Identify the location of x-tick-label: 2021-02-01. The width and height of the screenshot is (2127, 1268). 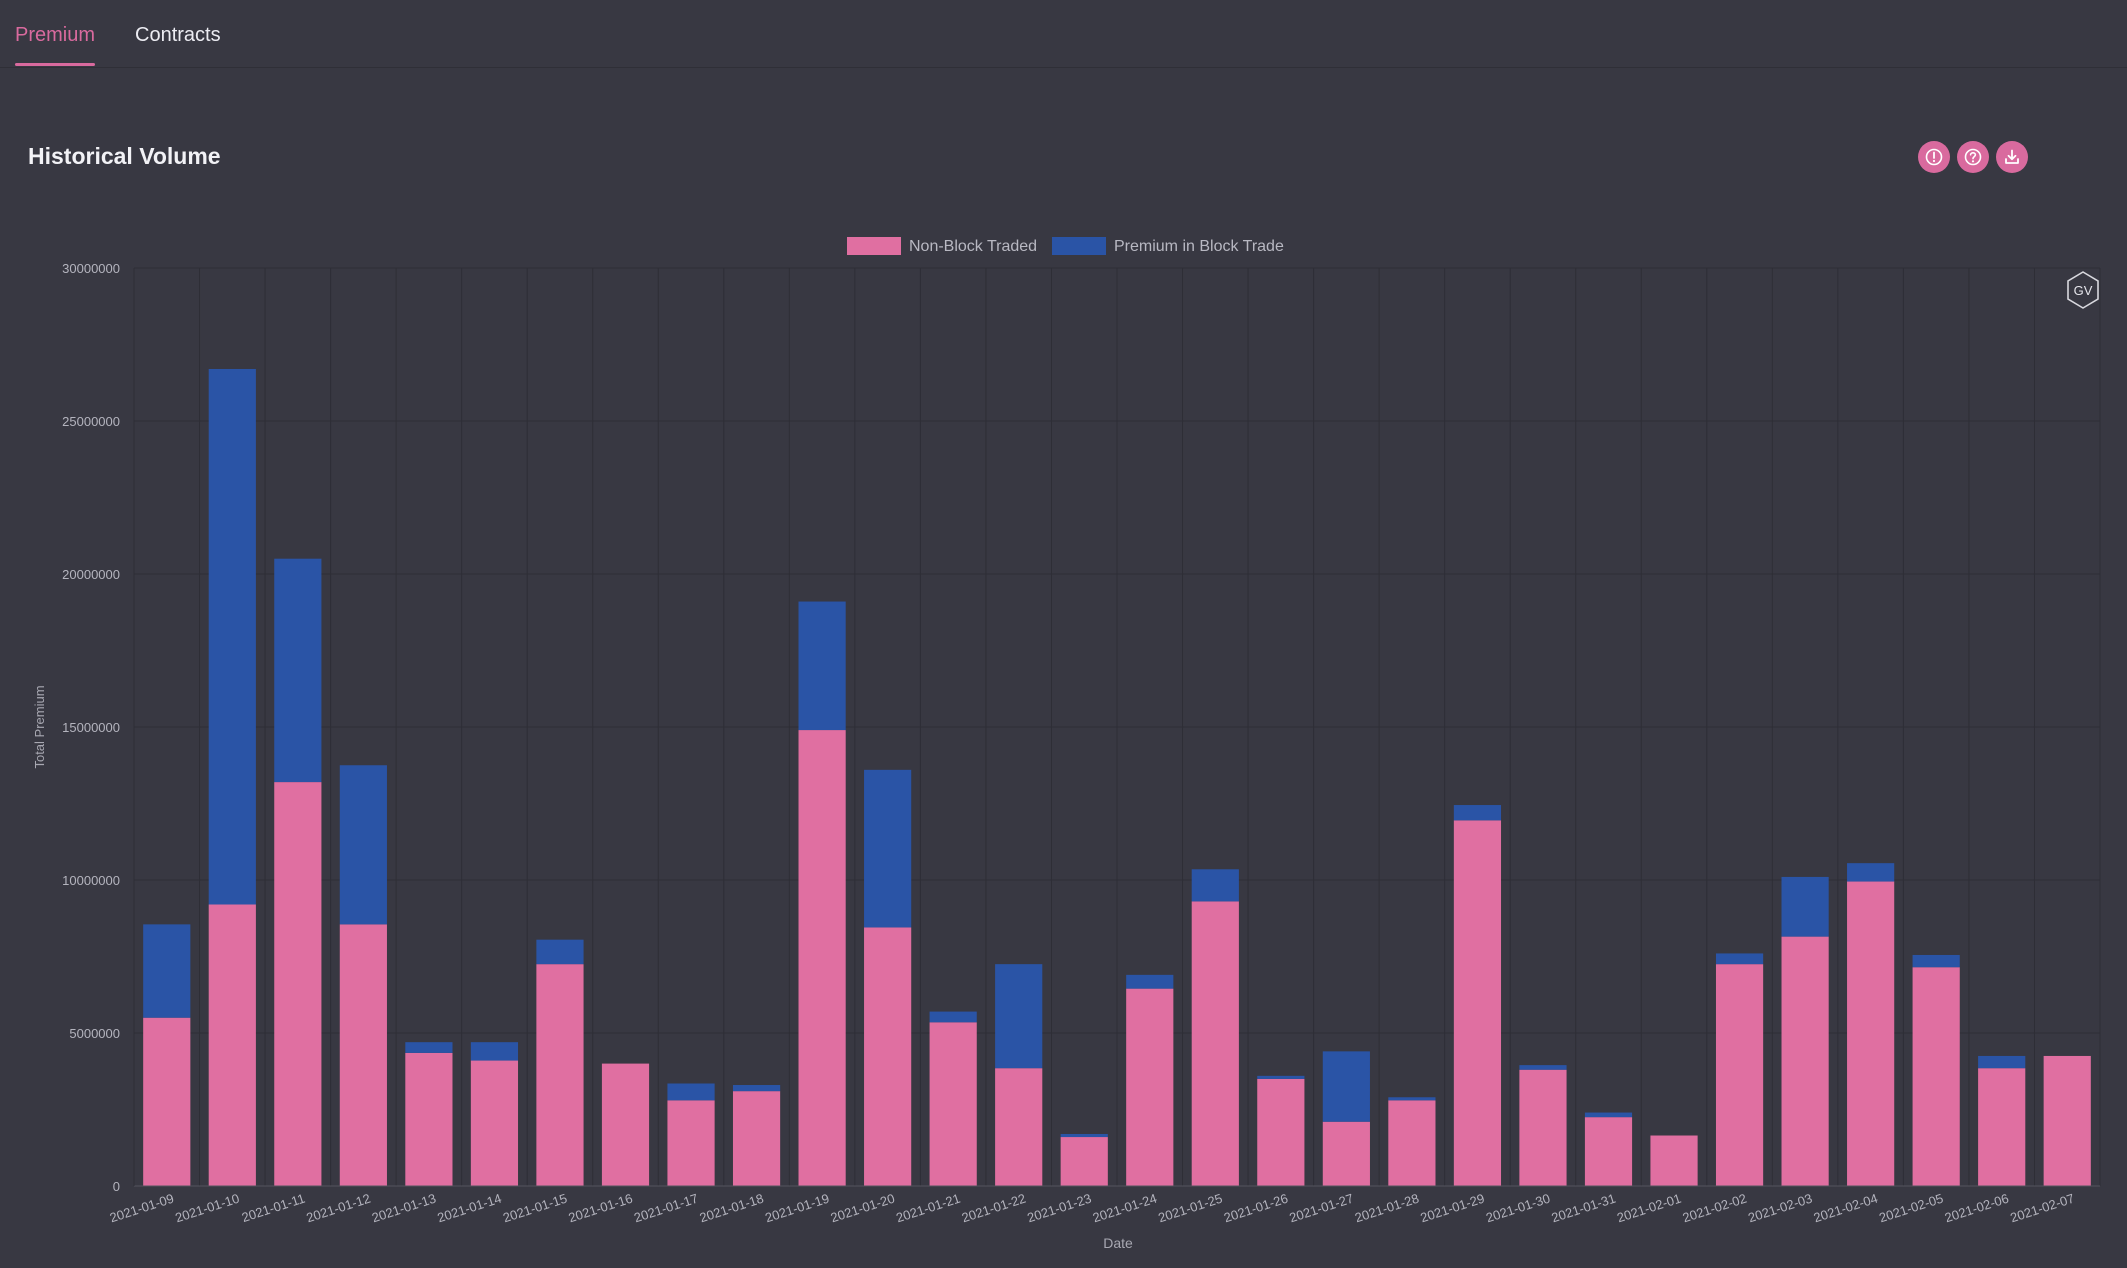
(1649, 1208).